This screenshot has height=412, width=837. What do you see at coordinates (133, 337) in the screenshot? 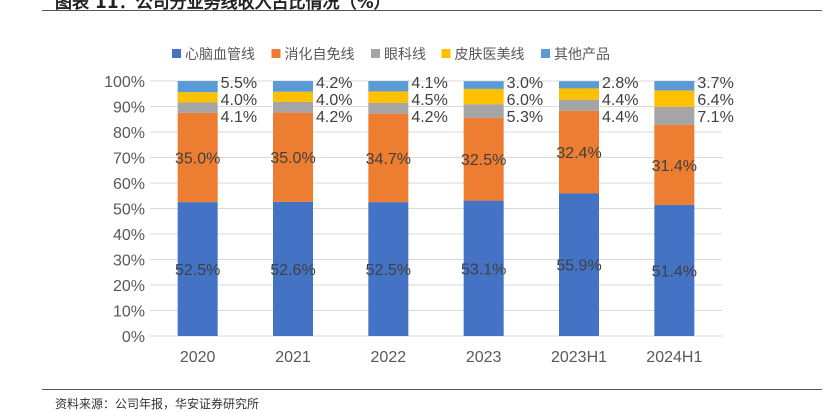
I see `y-tick-label: 0%` at bounding box center [133, 337].